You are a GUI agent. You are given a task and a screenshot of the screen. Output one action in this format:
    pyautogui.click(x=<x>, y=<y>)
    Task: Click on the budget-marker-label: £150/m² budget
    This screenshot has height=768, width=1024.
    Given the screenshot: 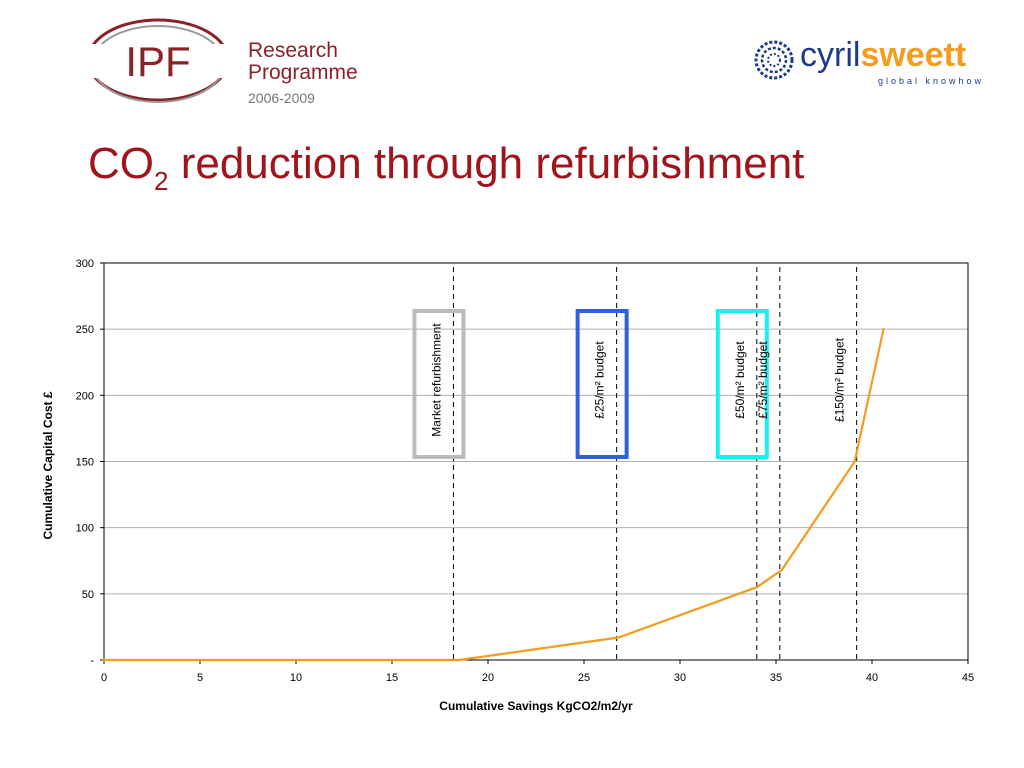 What is the action you would take?
    pyautogui.click(x=840, y=379)
    